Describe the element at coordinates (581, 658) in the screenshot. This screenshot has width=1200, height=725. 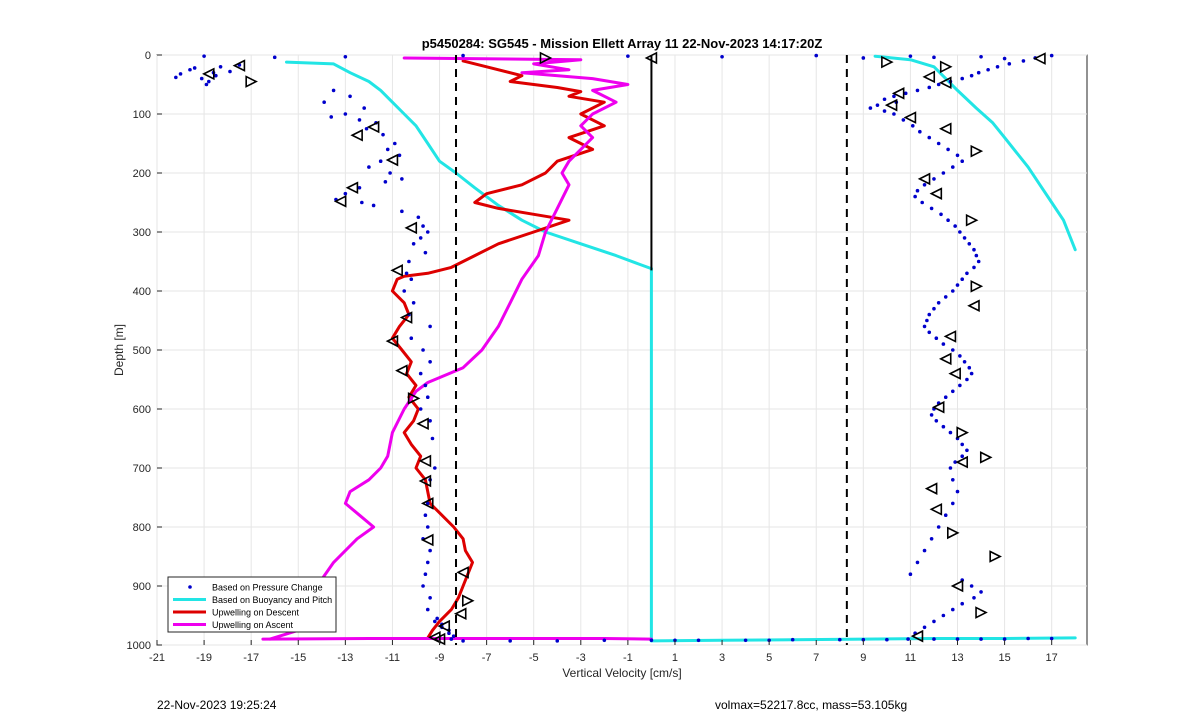
I see `x-tick-label: -3` at that location.